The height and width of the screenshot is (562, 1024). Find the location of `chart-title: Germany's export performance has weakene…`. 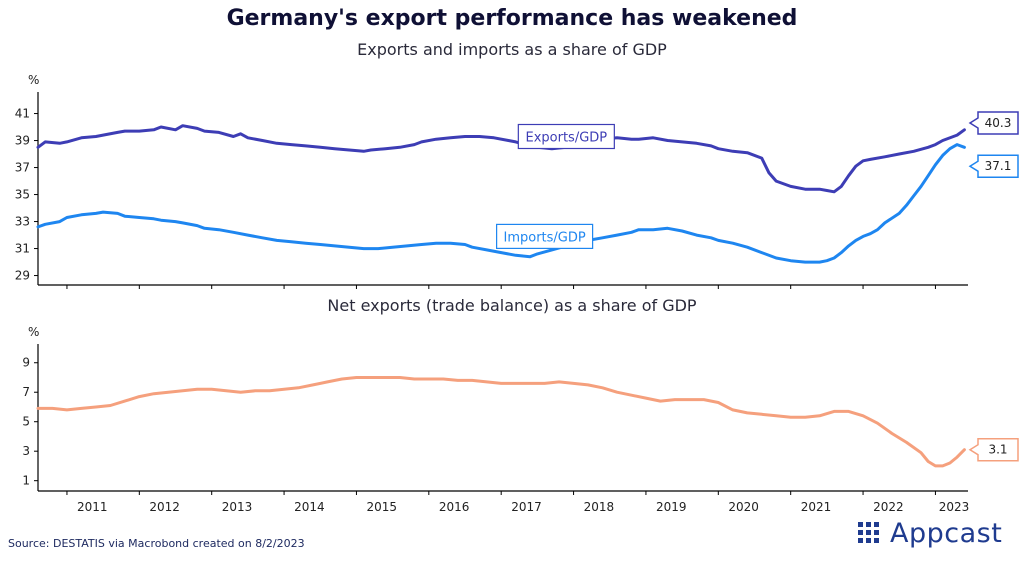

chart-title: Germany's export performance has weakene… is located at coordinates (512, 18).